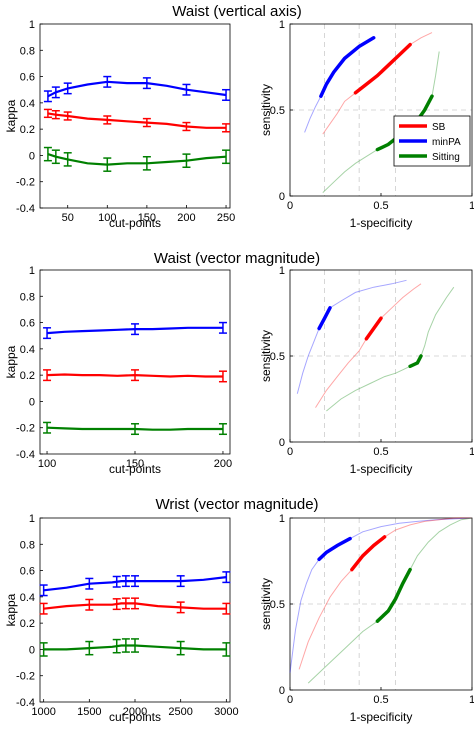 This screenshot has width=474, height=742. Describe the element at coordinates (226, 218) in the screenshot. I see `x-tick-label: 250` at that location.